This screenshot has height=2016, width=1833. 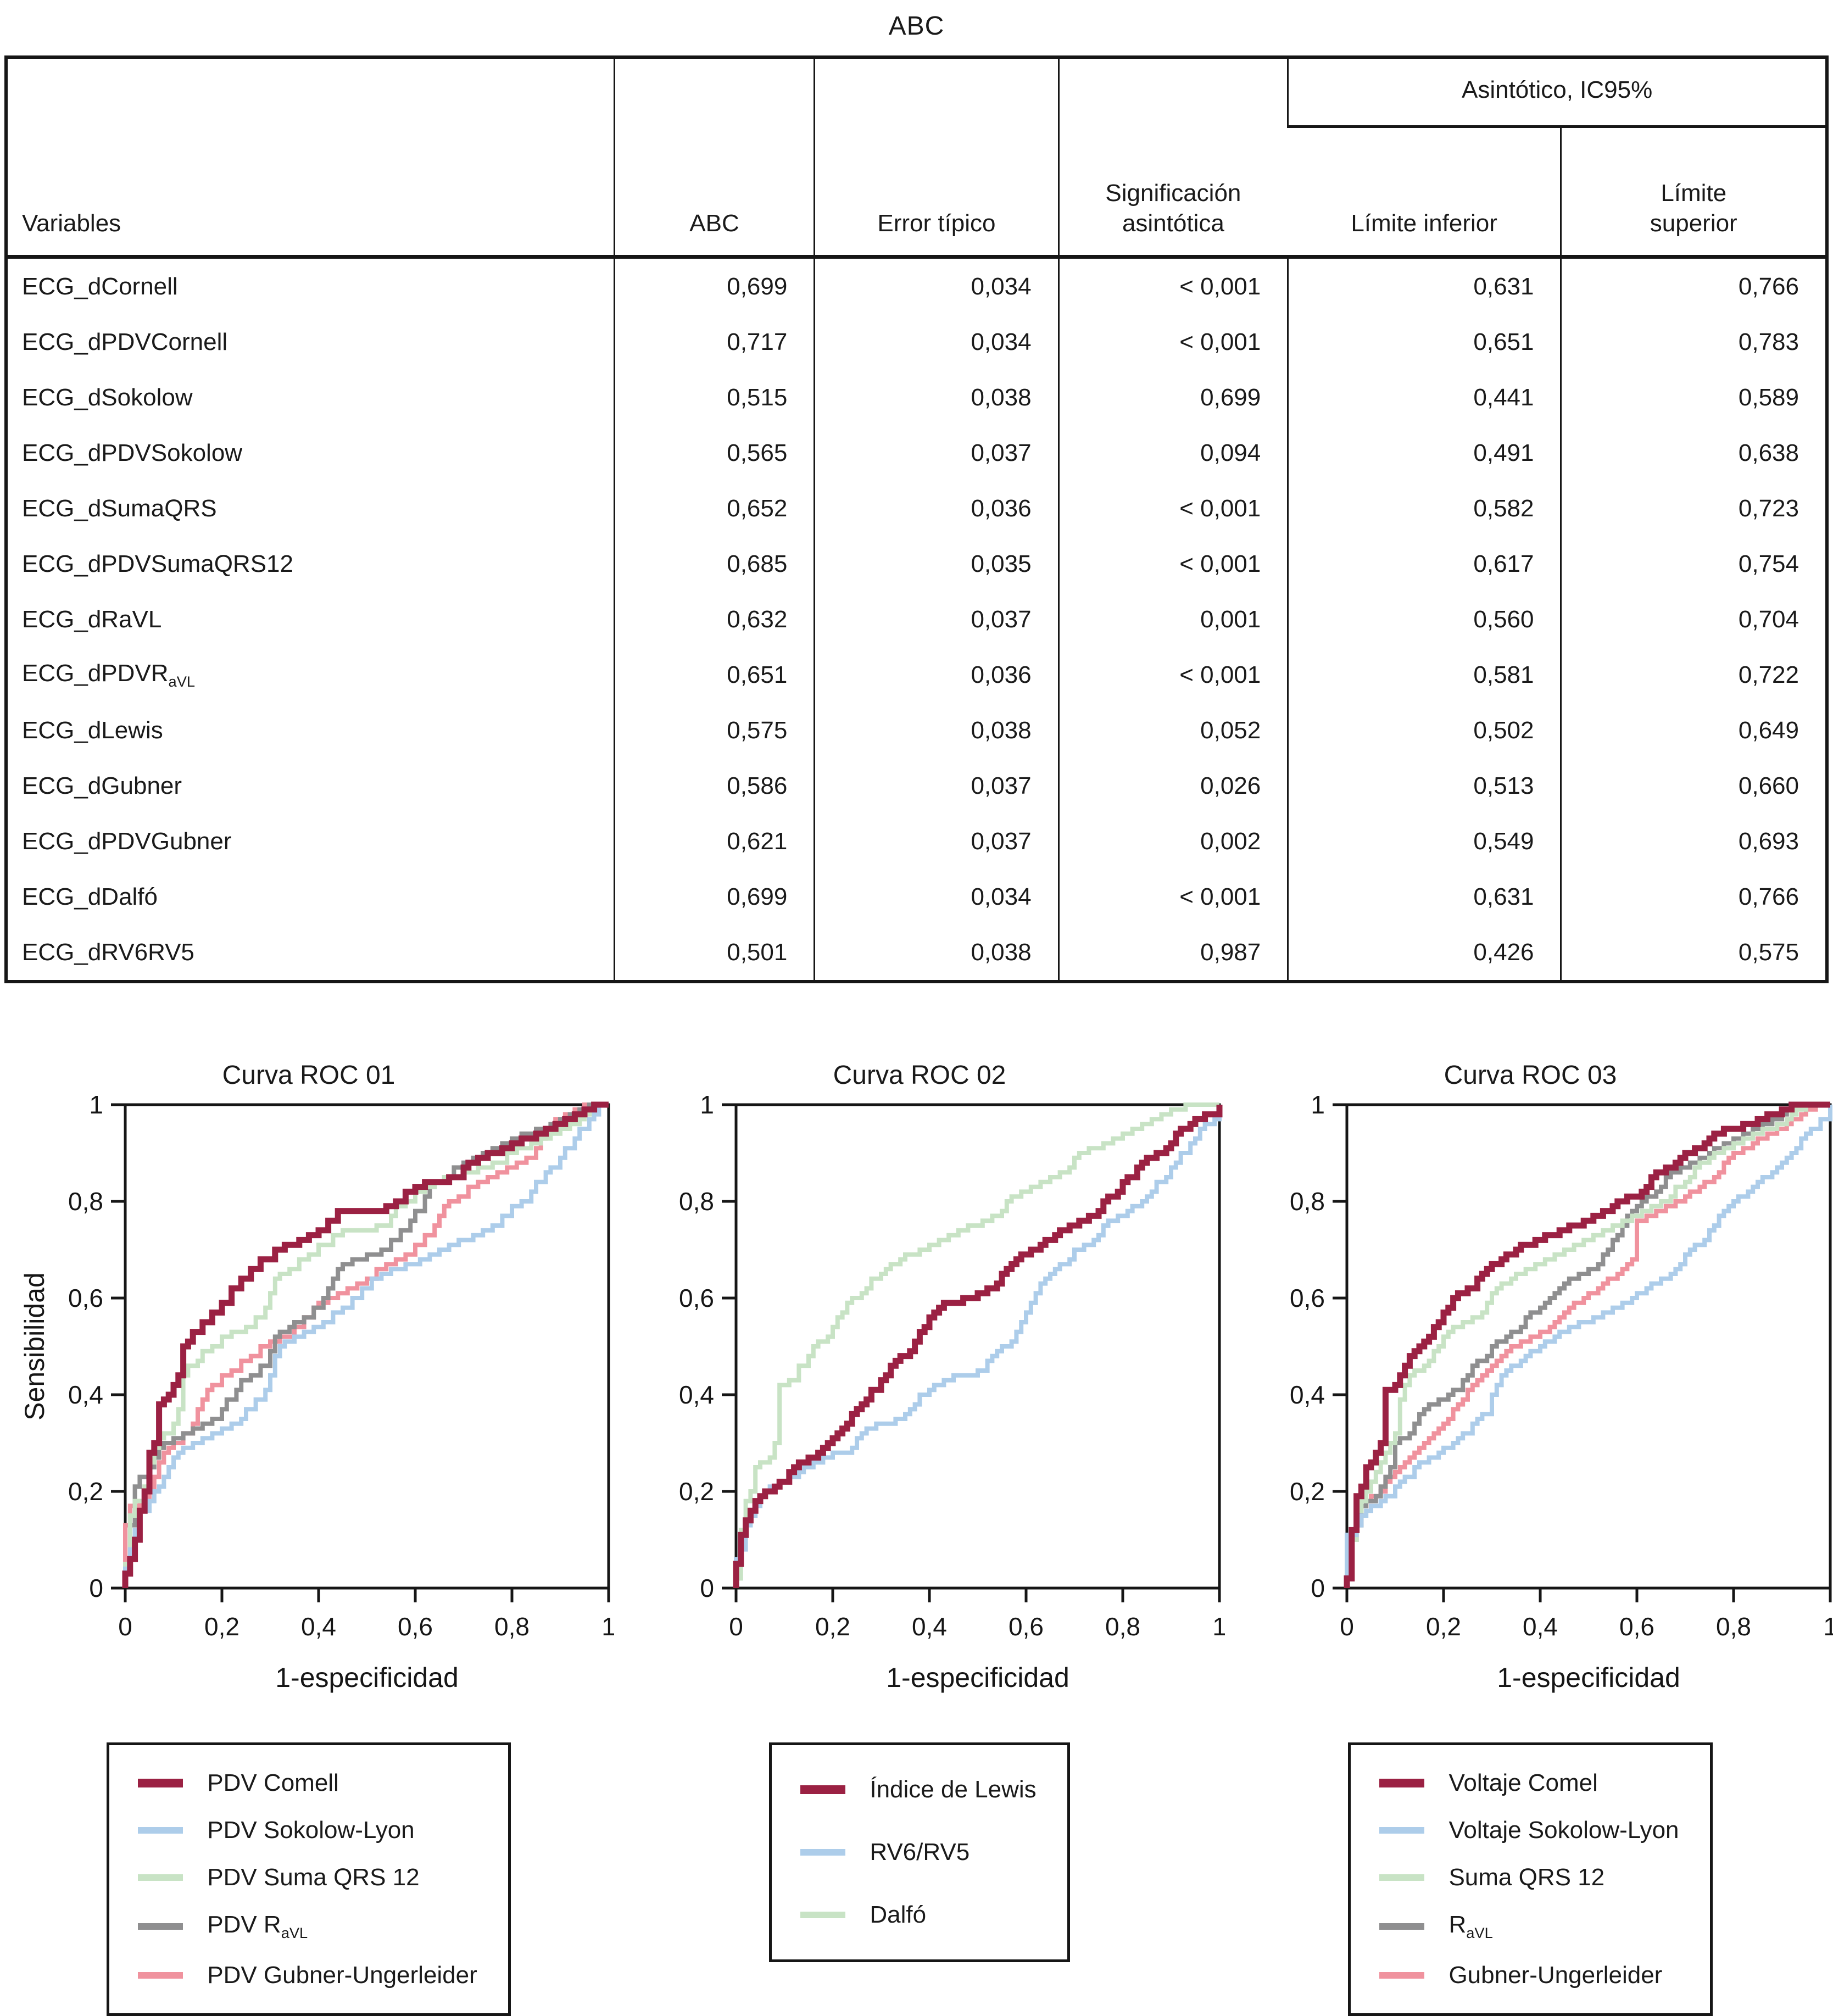 What do you see at coordinates (108, 397) in the screenshot?
I see `cell-variable: ECG_dSokolow` at bounding box center [108, 397].